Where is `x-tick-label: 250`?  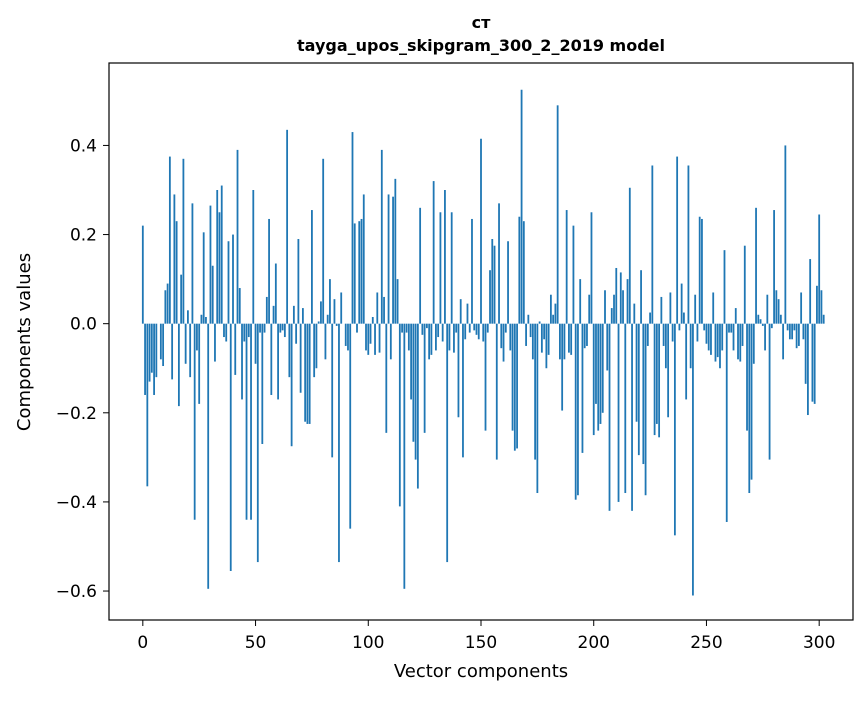 x-tick-label: 250 is located at coordinates (706, 643).